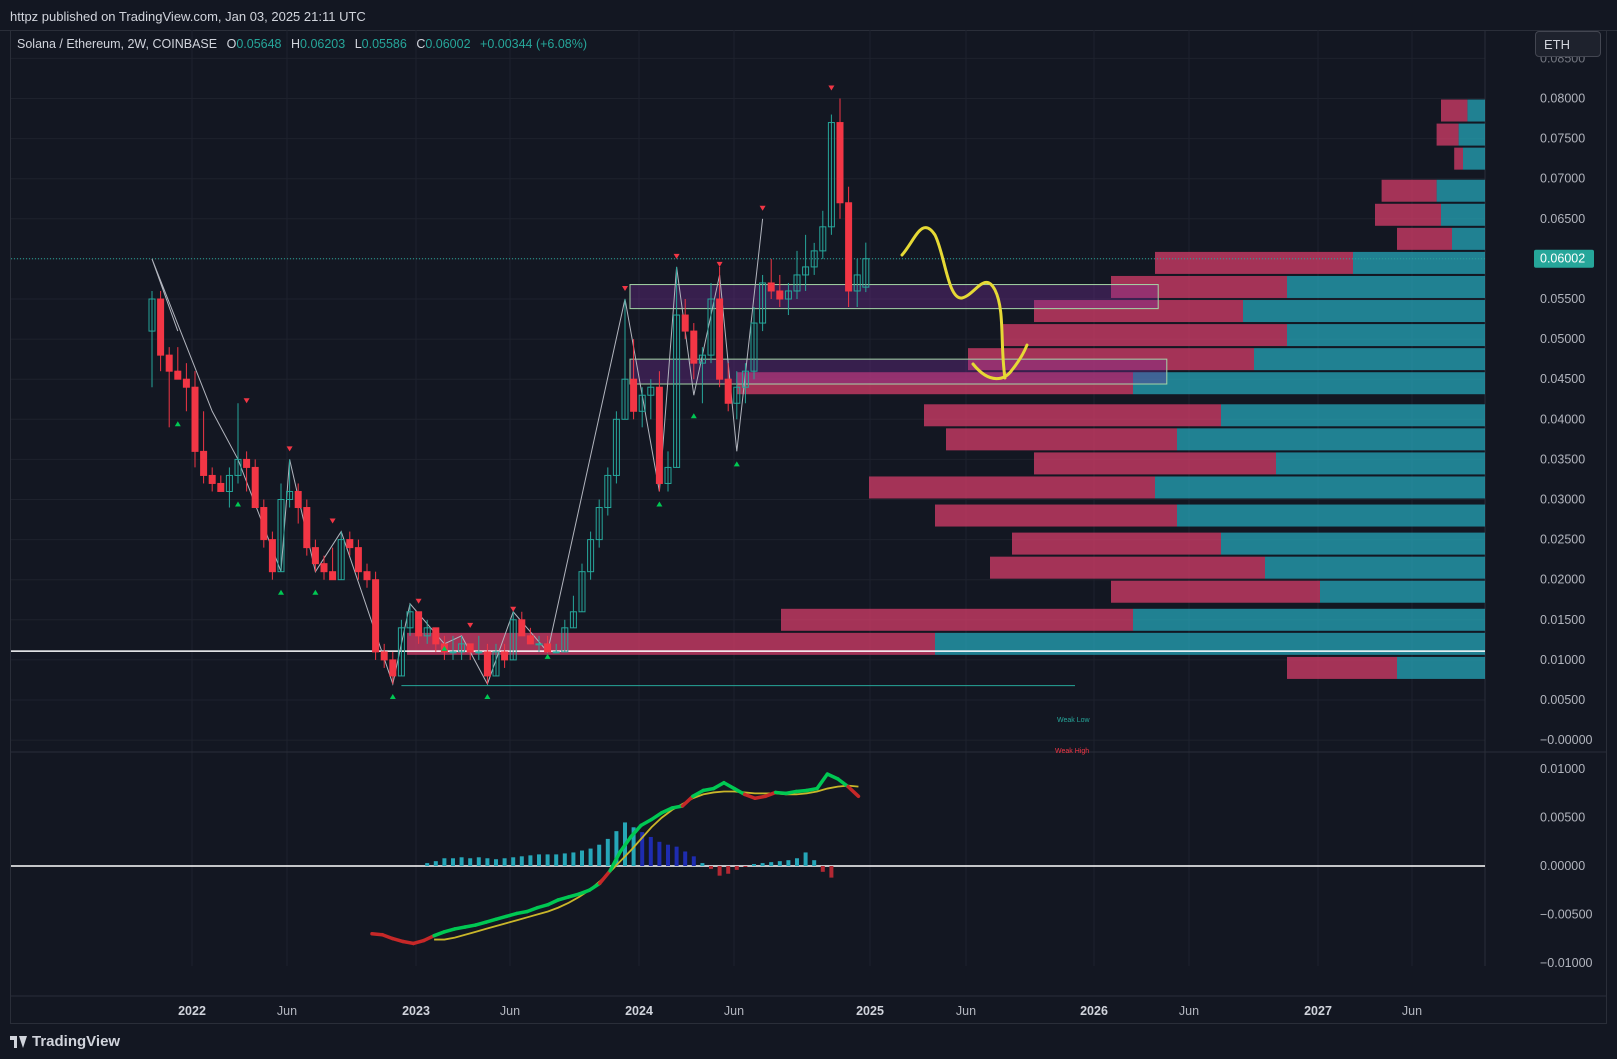  Describe the element at coordinates (1562, 700) in the screenshot. I see `price-axis-label: 0.00500` at that location.